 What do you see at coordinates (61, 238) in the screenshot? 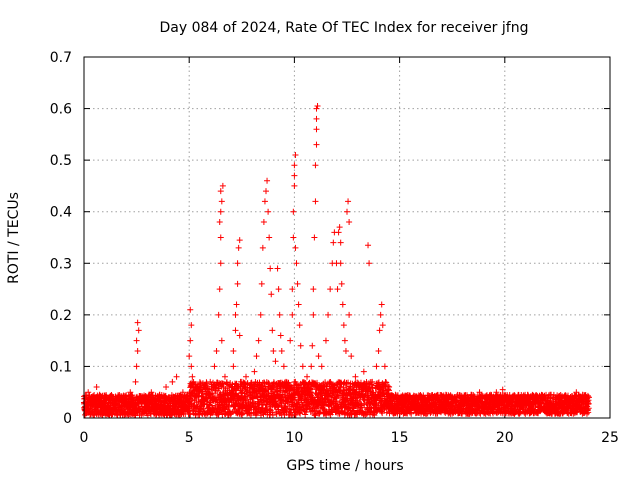
I see `y-tick-labels: 0 0.1 0.2 0.3 0.4 0.5 0.6 0.7` at bounding box center [61, 238].